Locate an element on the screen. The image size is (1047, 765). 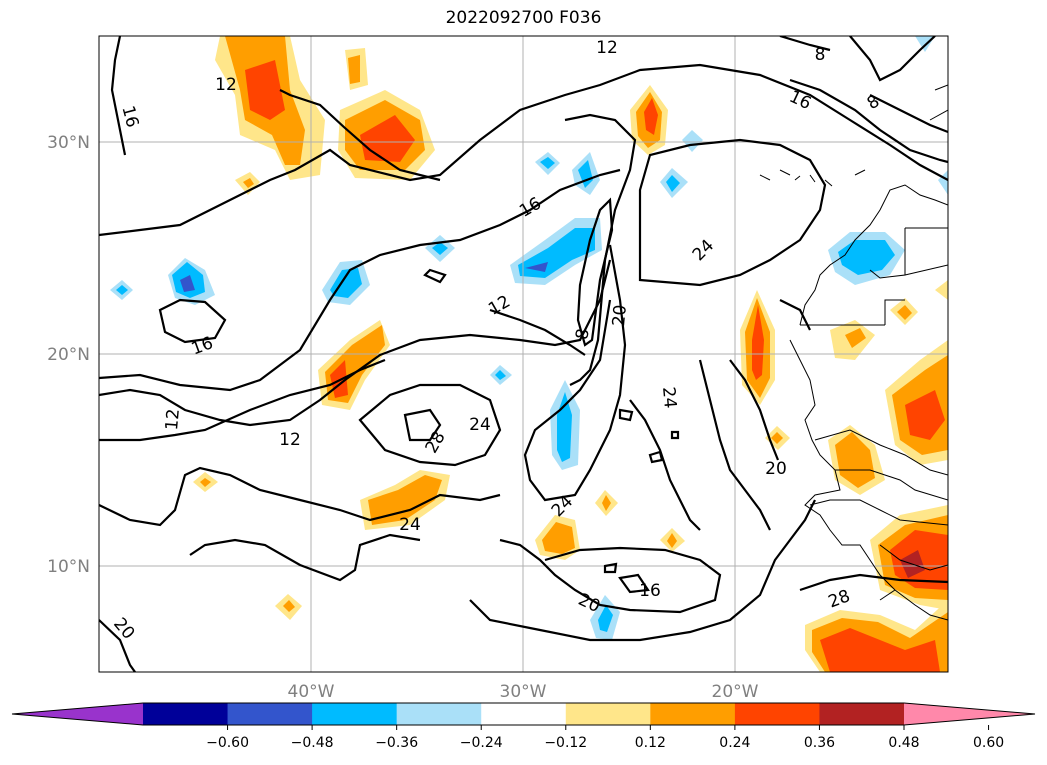
lat-label-20n: 20°N is located at coordinates (68, 355).